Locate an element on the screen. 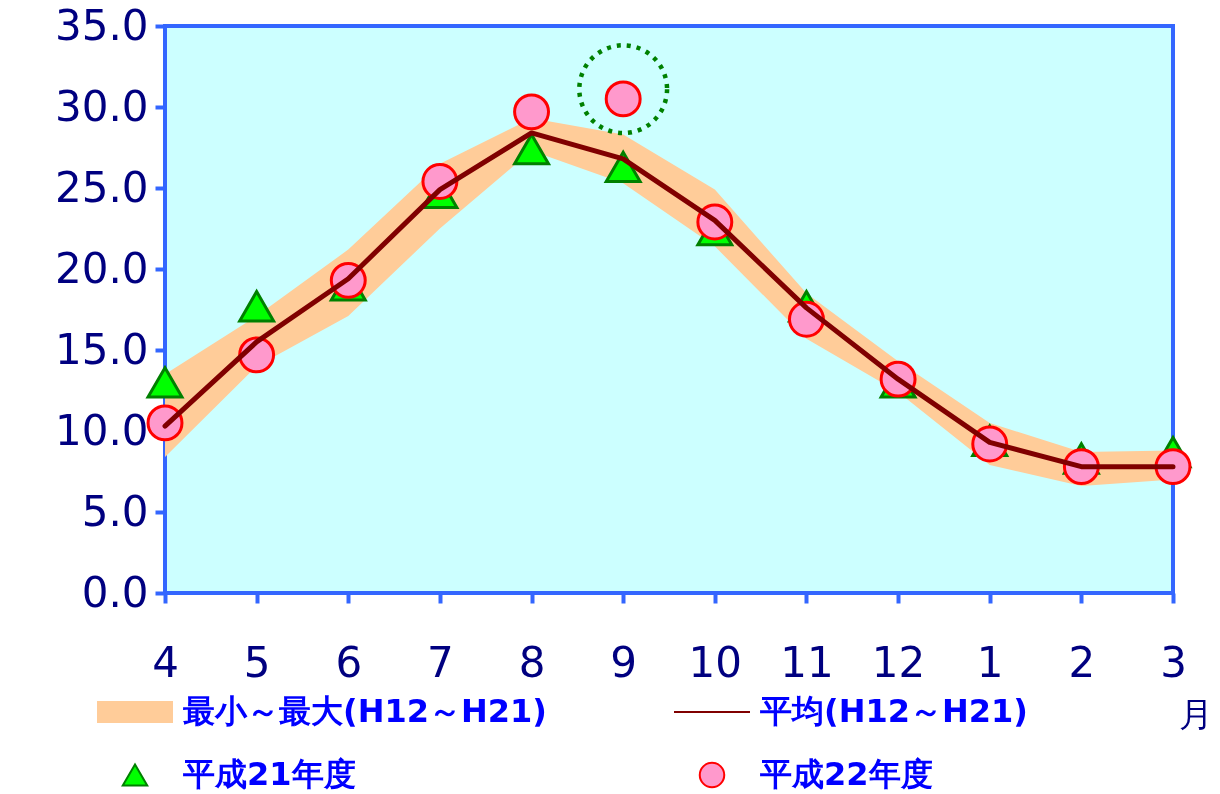  legend-label: 平均(H12～H21) is located at coordinates (893, 711).